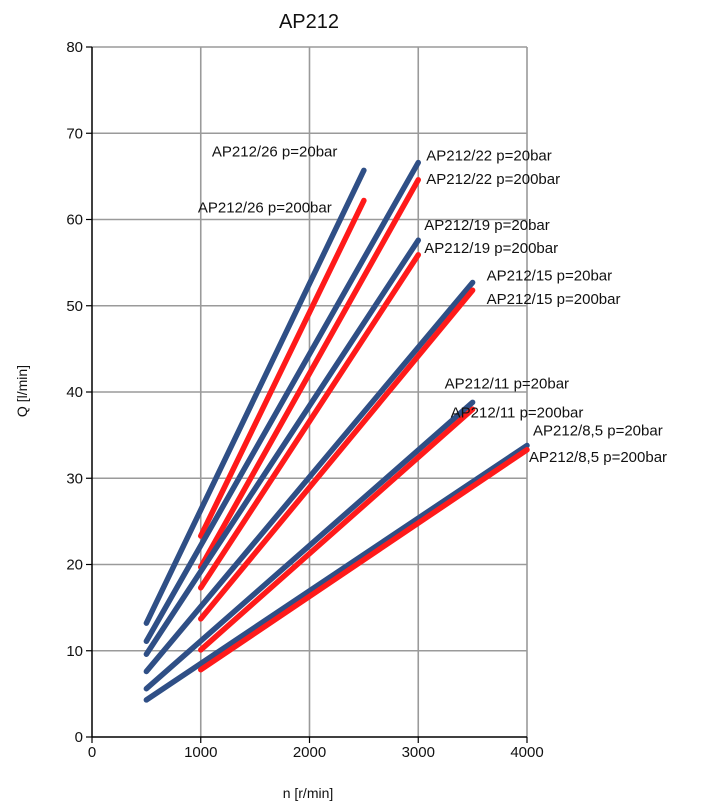 The image size is (702, 805). Describe the element at coordinates (309, 22) in the screenshot. I see `chart-title: AP212` at that location.